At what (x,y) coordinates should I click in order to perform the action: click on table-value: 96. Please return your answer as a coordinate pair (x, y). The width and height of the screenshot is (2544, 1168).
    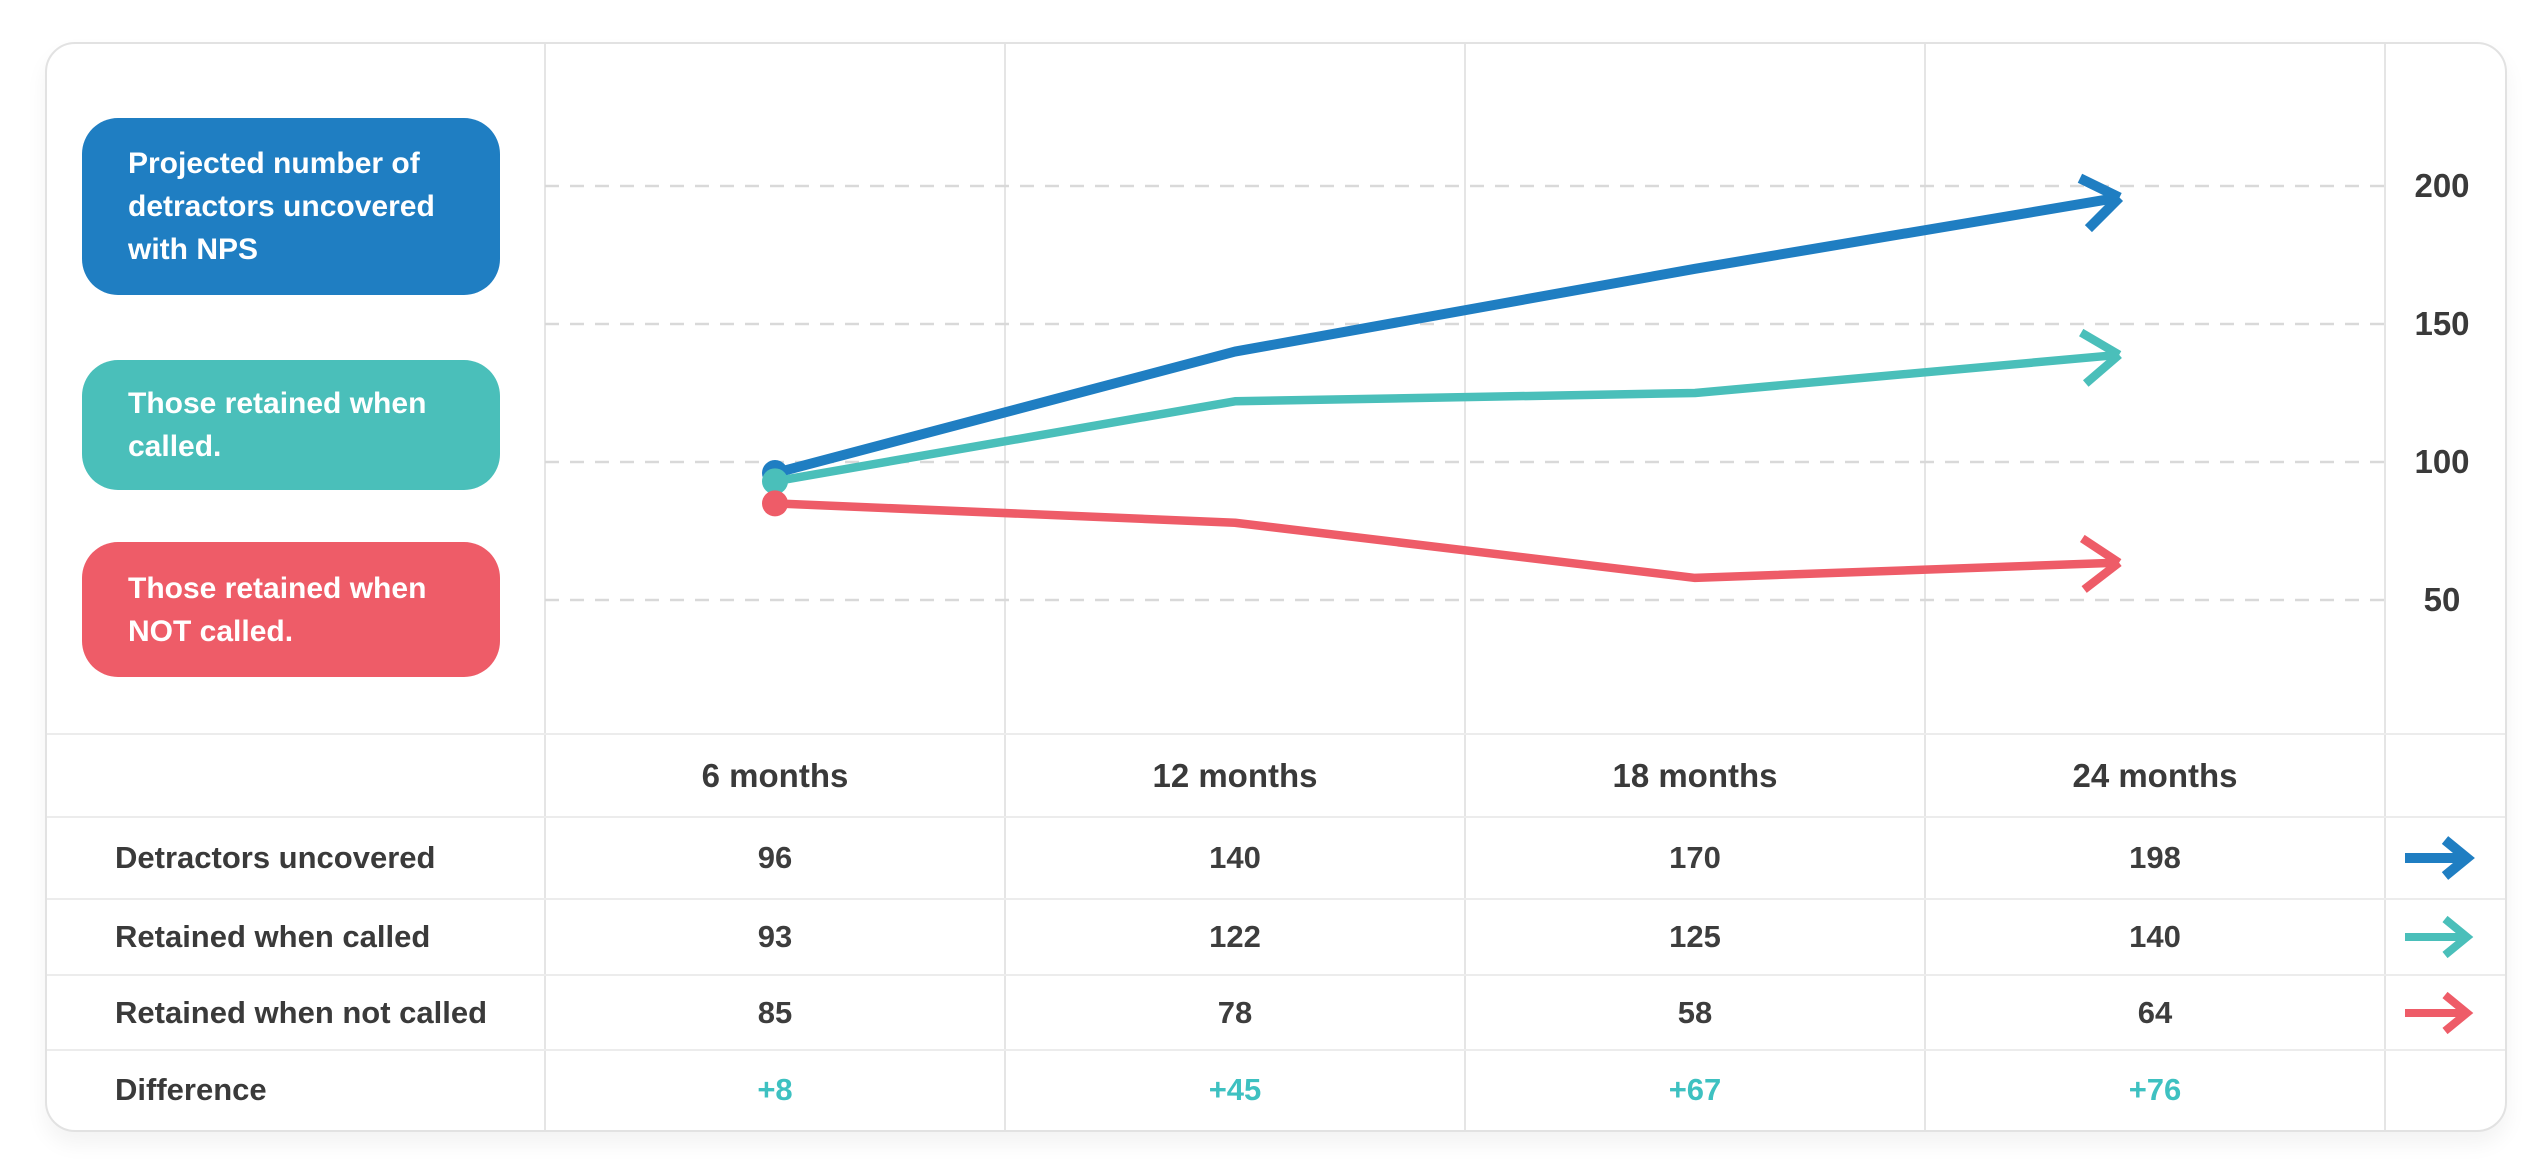
    Looking at the image, I should click on (775, 857).